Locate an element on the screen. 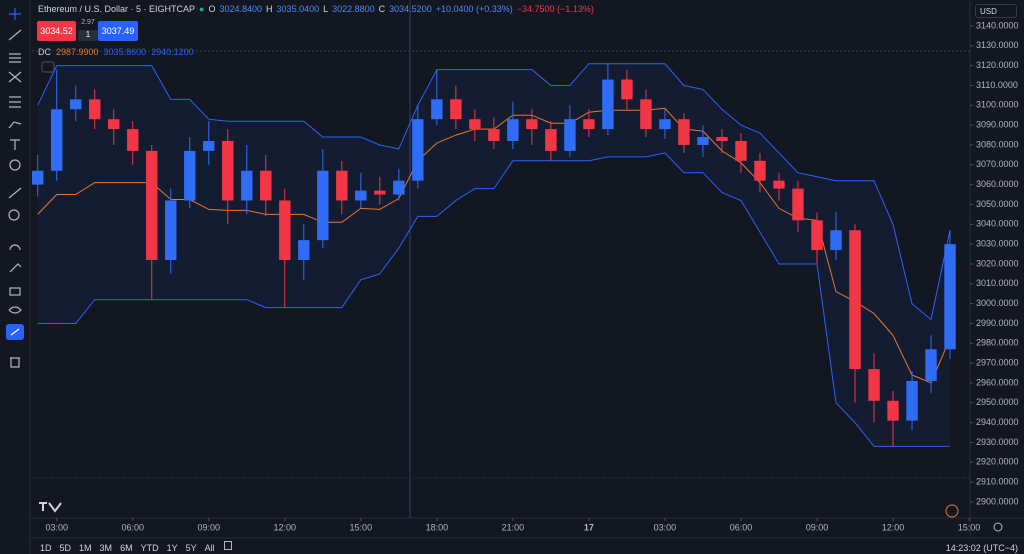  y-tick-label: 3030.0000 is located at coordinates (997, 244).